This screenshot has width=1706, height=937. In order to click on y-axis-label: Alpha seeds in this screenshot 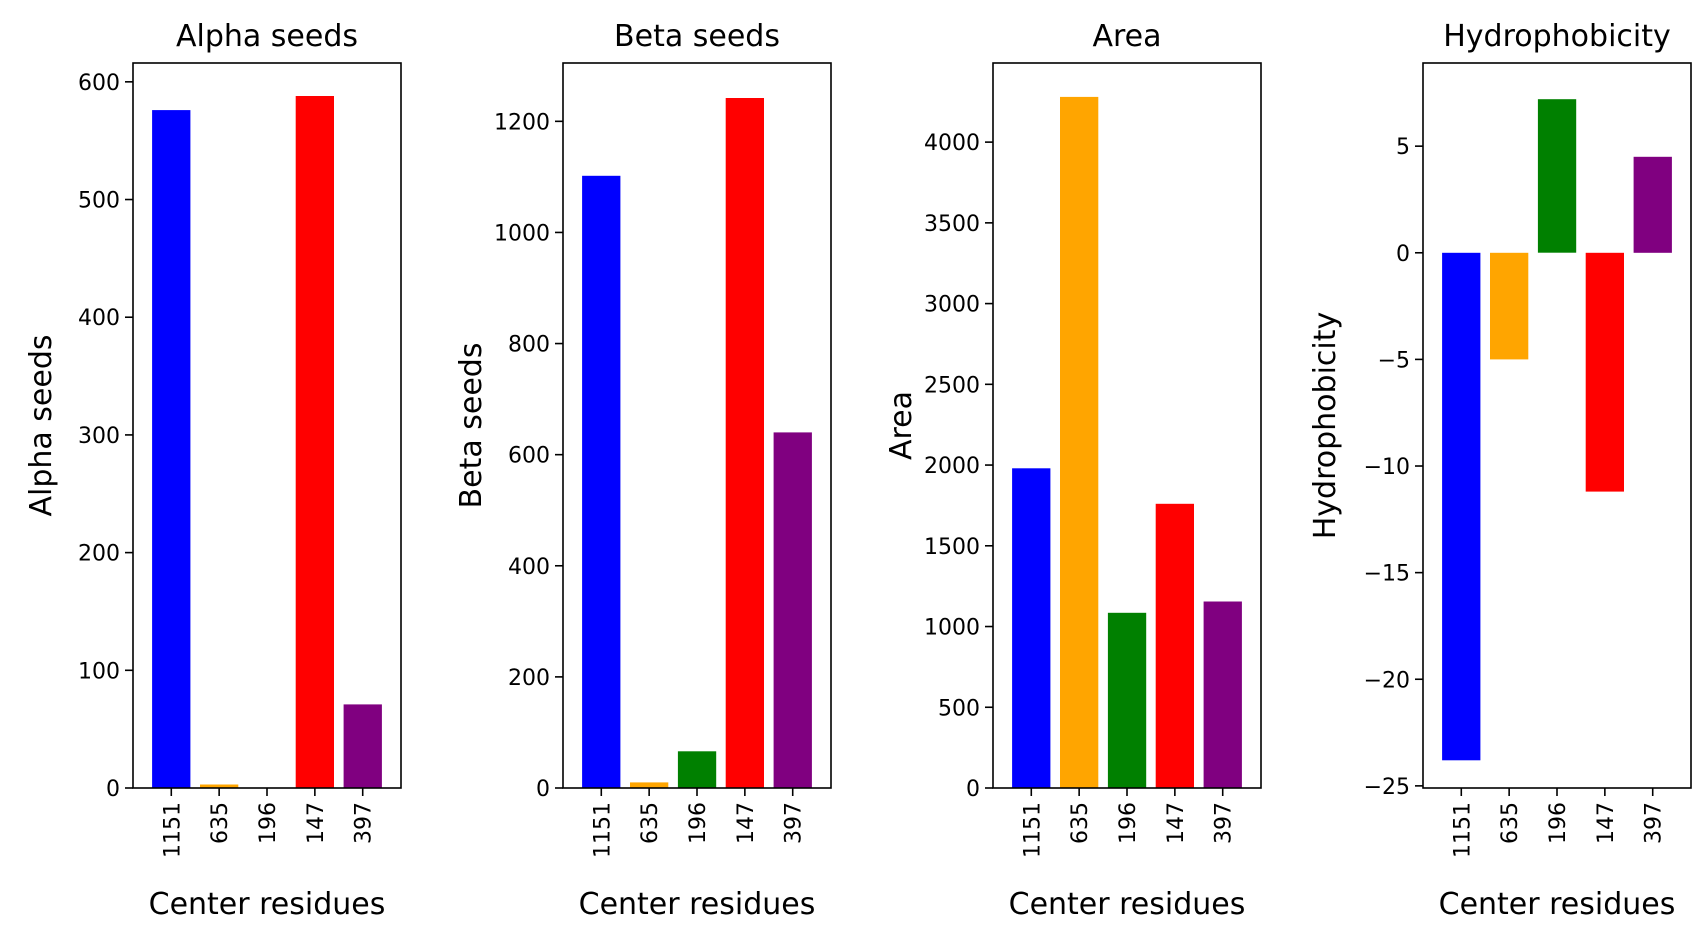, I will do `click(41, 425)`.